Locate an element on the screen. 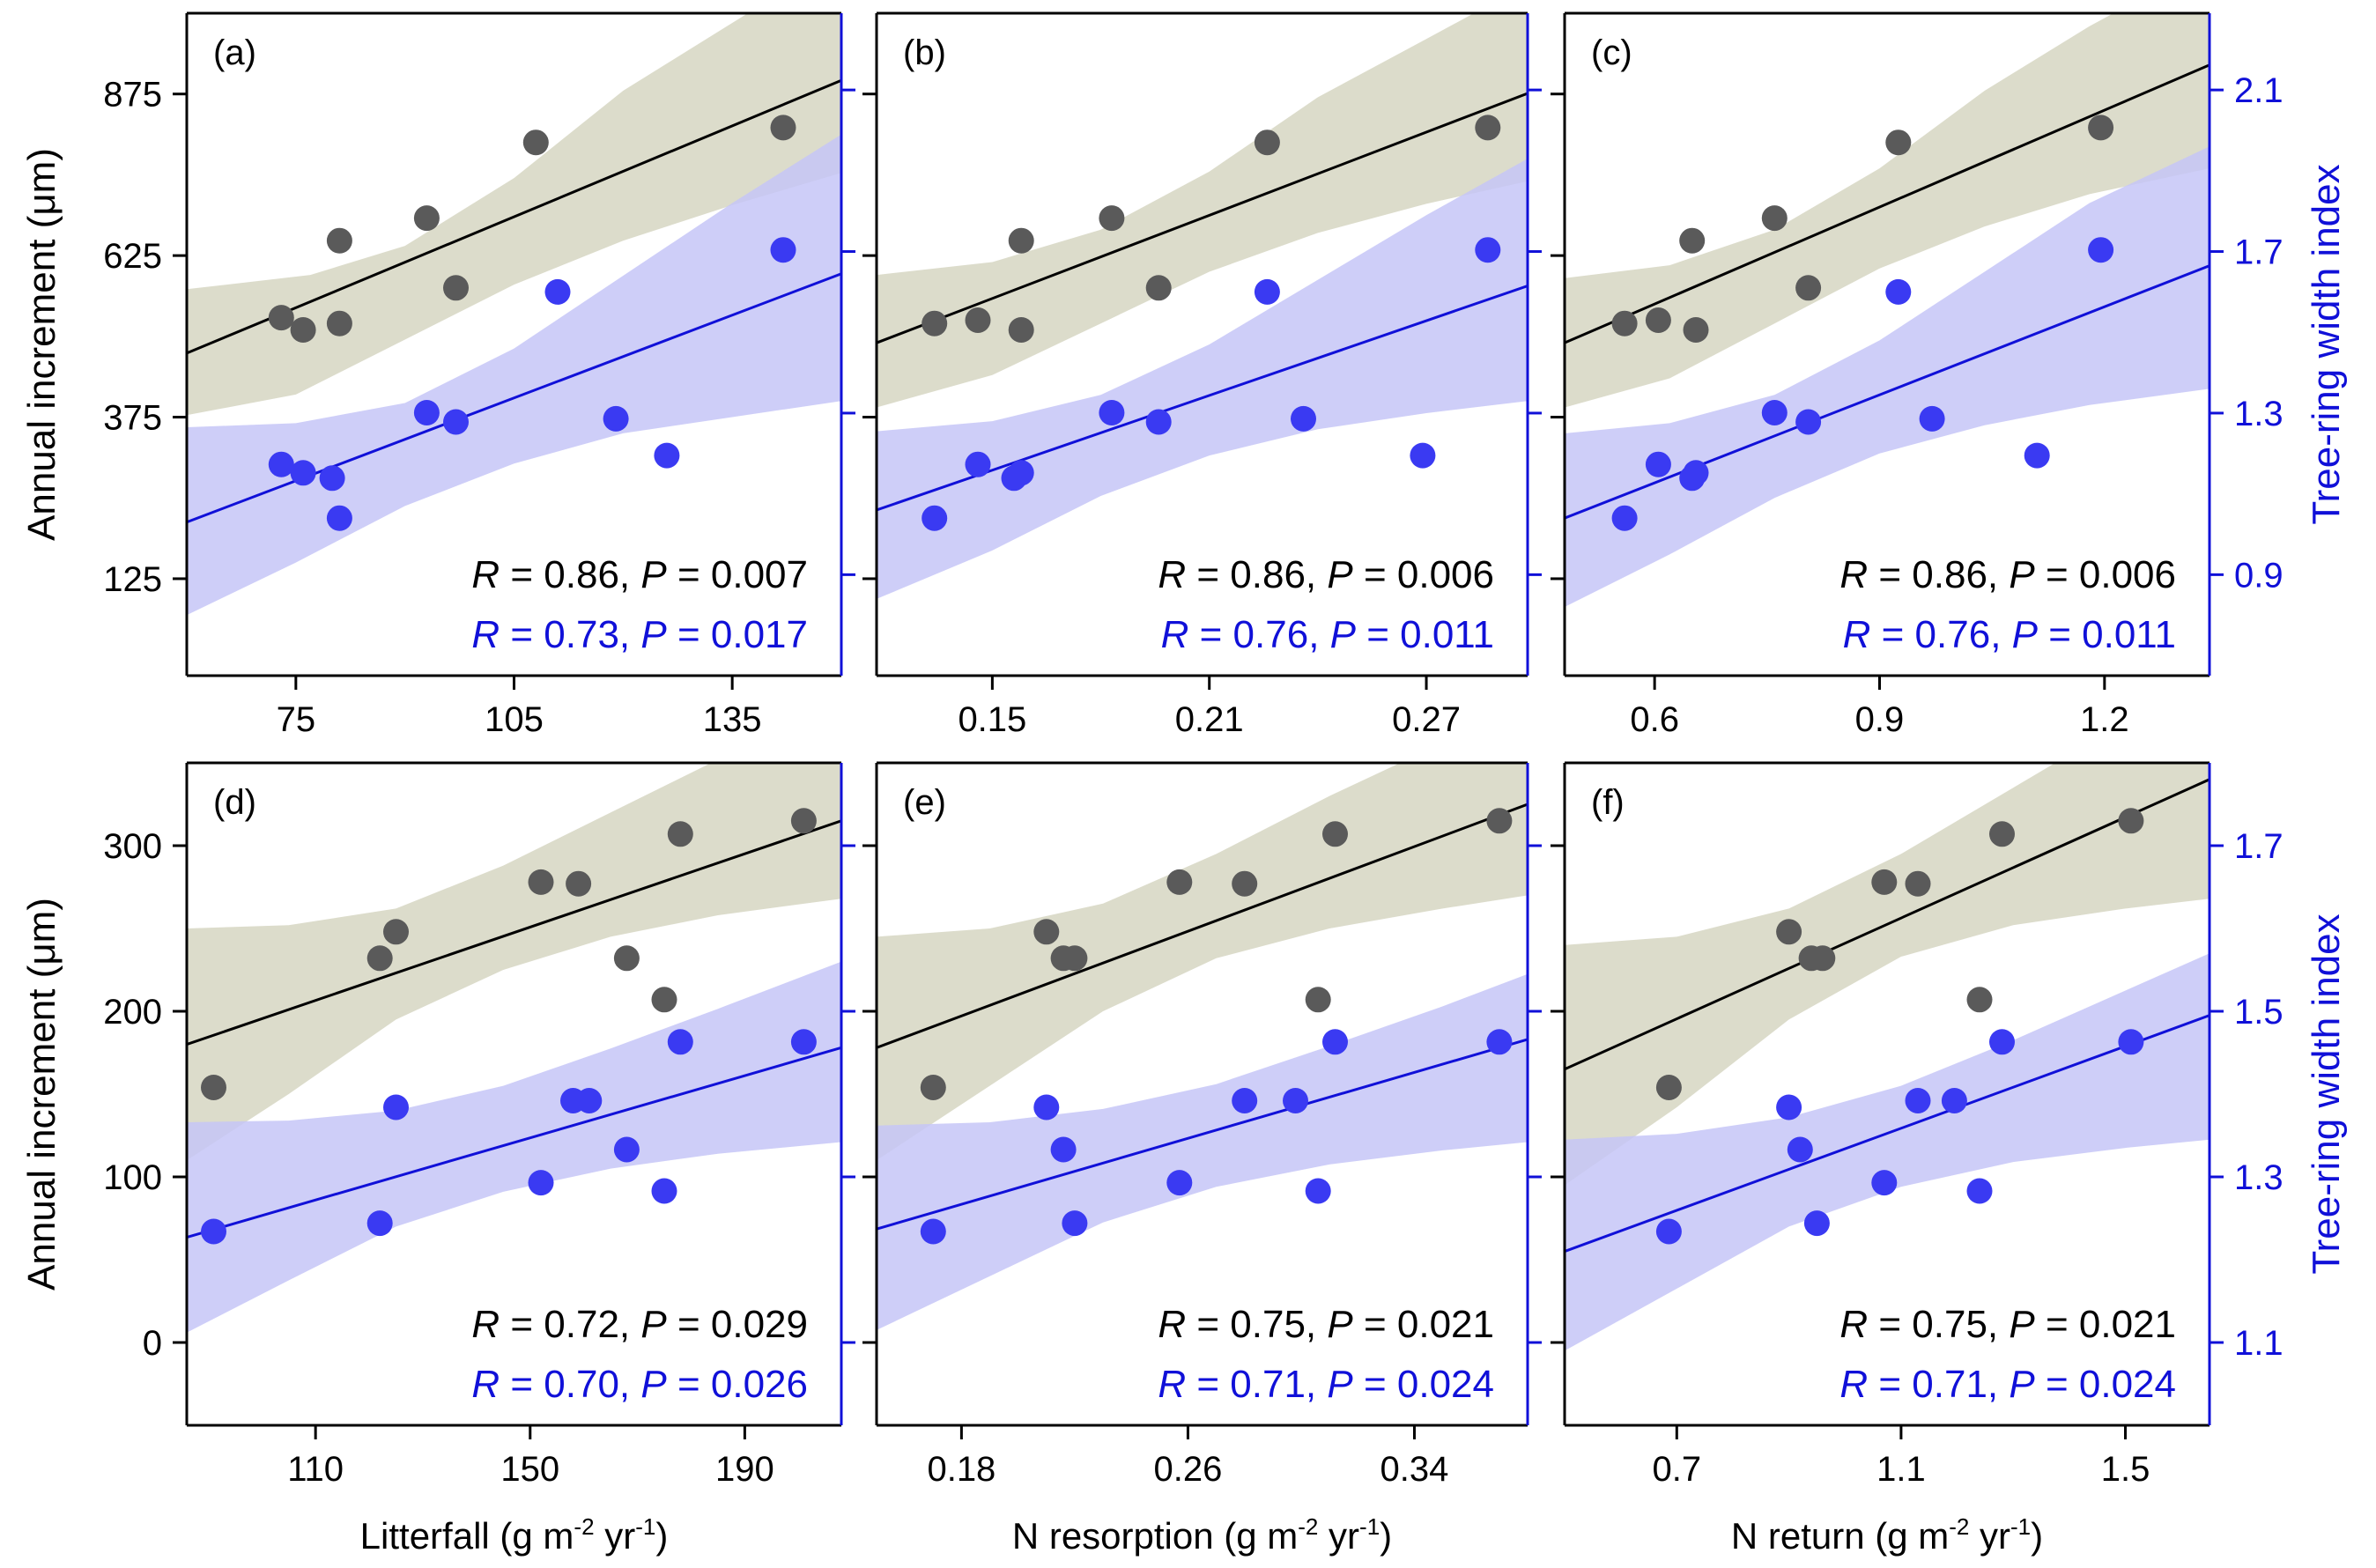 The width and height of the screenshot is (2376, 1568). stat-r-value: = 0.73, is located at coordinates (570, 634).